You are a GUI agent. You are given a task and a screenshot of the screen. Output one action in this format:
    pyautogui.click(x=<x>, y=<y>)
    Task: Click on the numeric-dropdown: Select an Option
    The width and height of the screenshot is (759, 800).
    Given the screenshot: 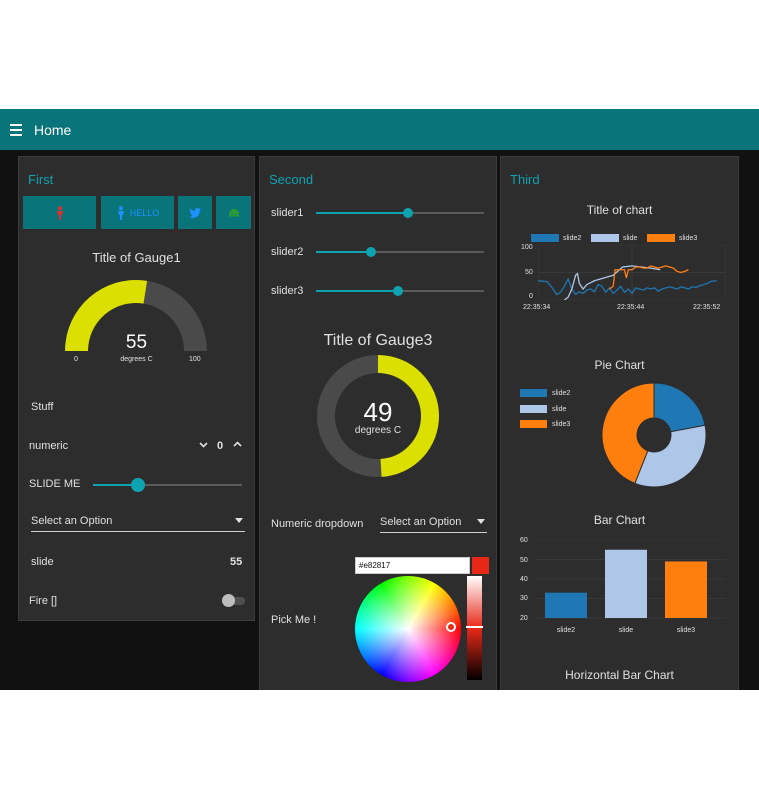 What is the action you would take?
    pyautogui.click(x=433, y=524)
    